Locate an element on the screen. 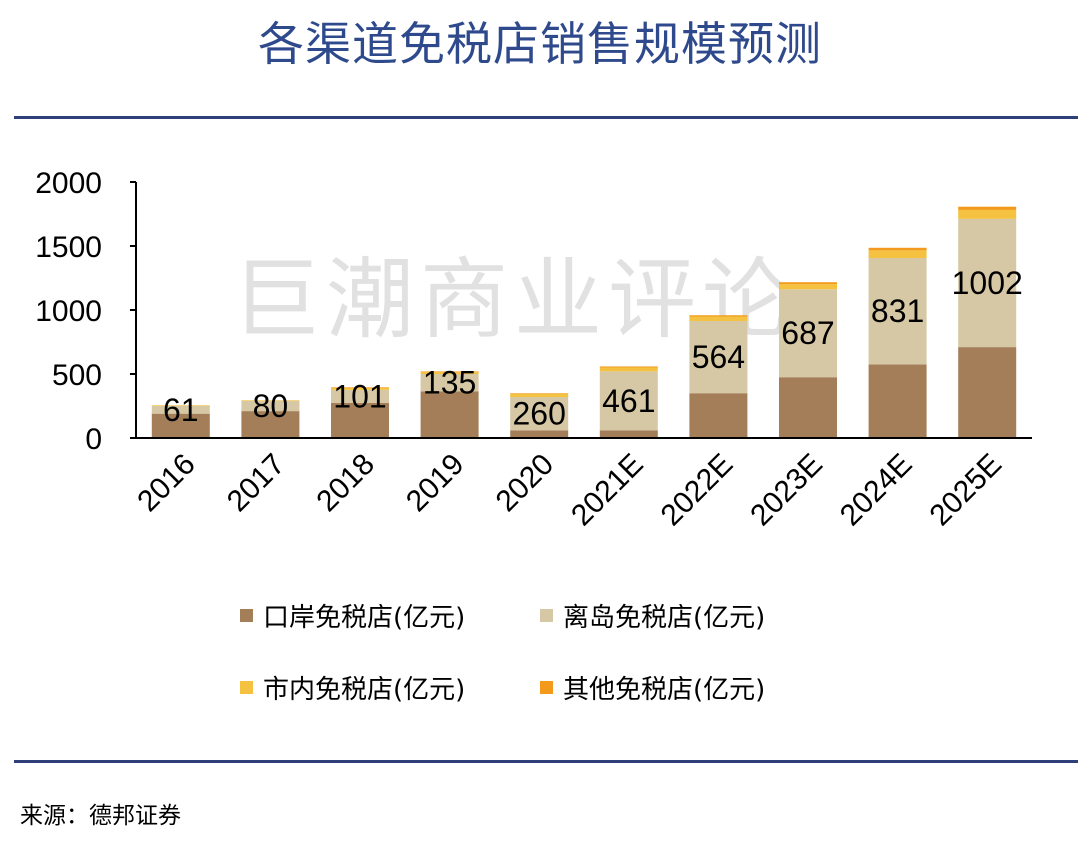  x-tick-label: 2018 is located at coordinates (345, 483).